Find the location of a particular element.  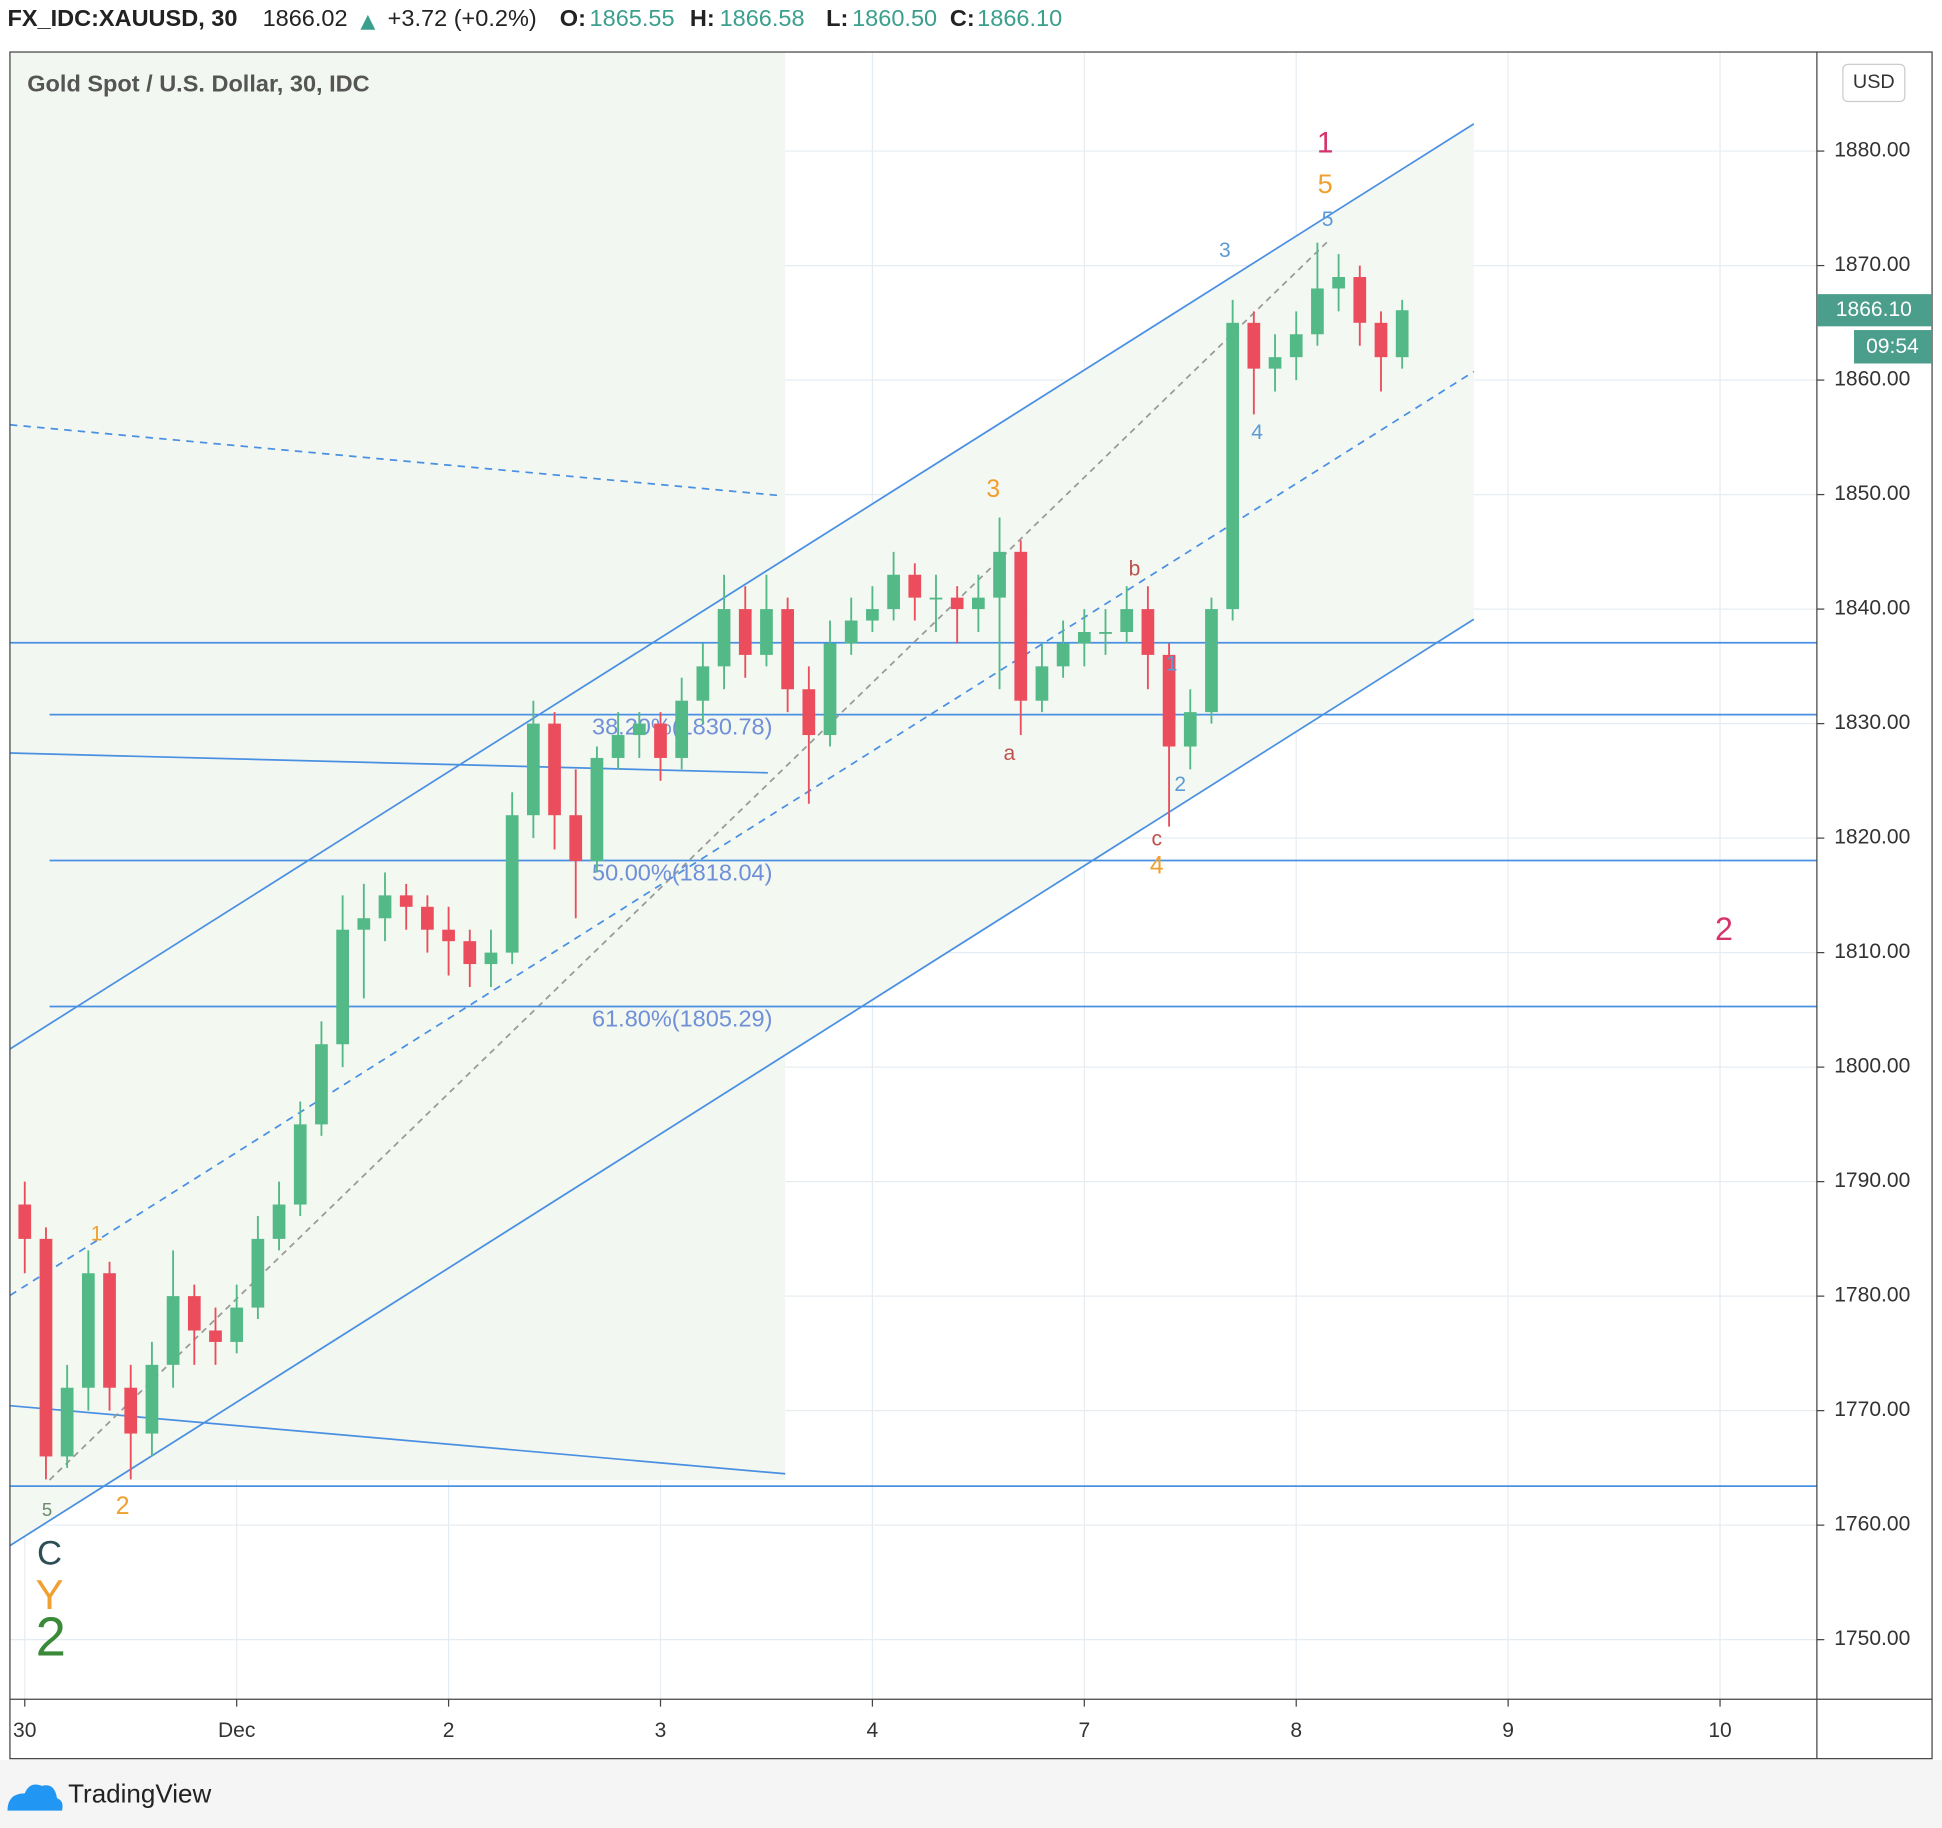

x-tick-label: 8 is located at coordinates (1296, 1730).